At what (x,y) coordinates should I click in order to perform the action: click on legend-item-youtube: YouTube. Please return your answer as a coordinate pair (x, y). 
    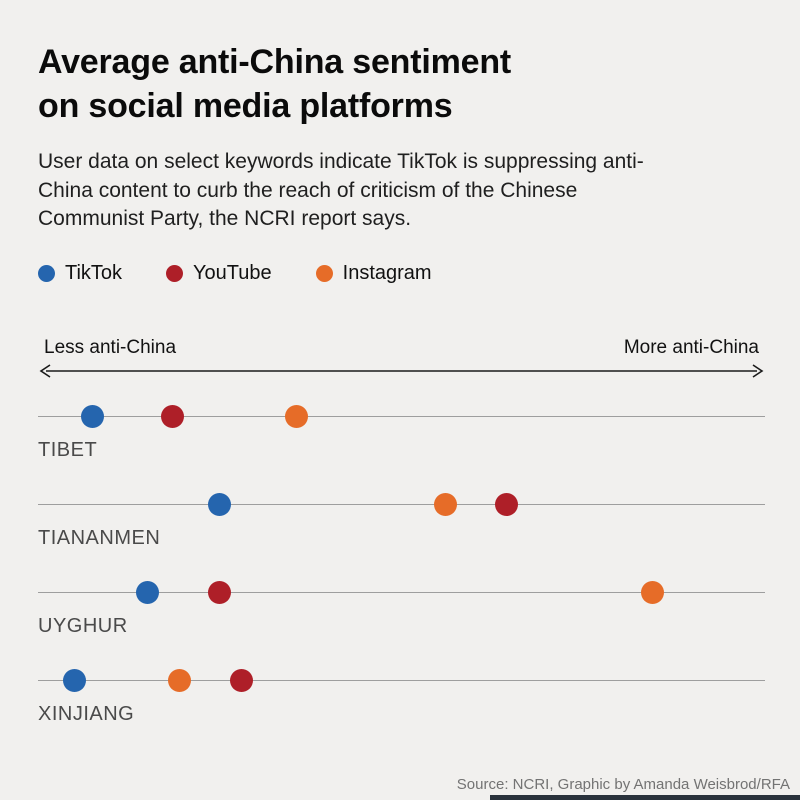
    Looking at the image, I should click on (219, 273).